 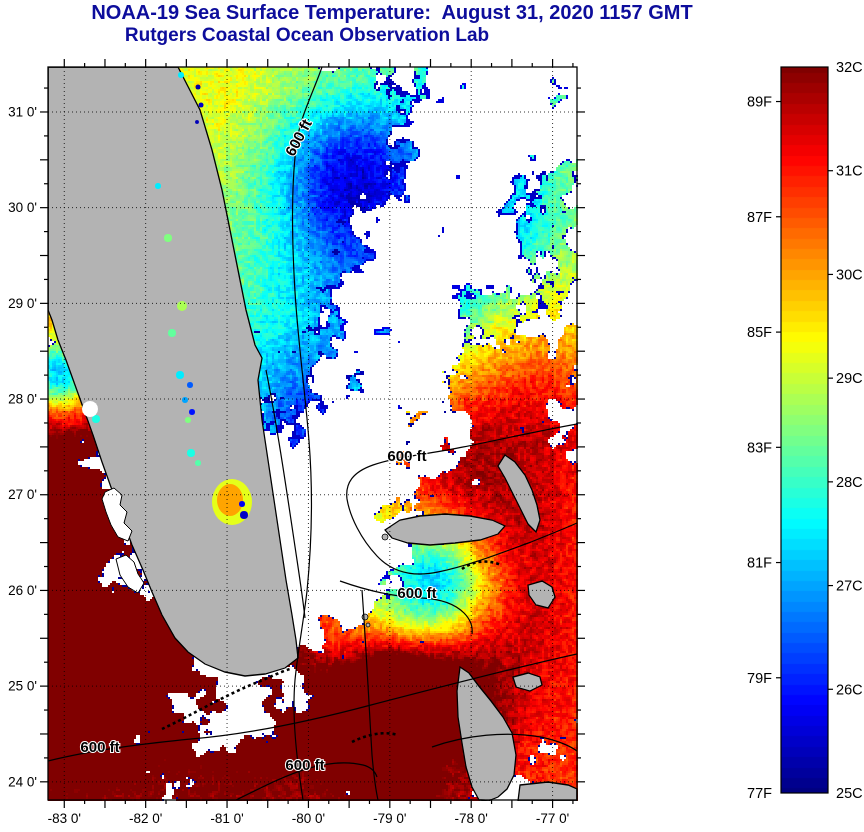 I want to click on y-axis-label: 27 0', so click(x=22, y=494).